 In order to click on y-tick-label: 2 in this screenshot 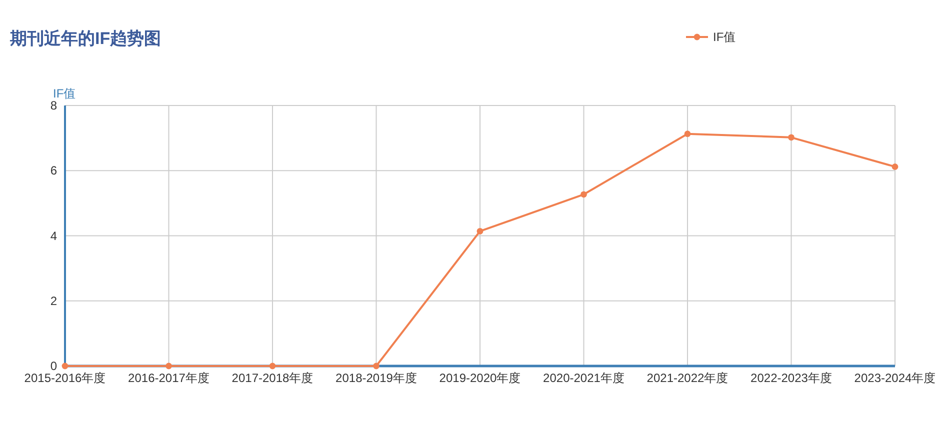, I will do `click(54, 301)`.